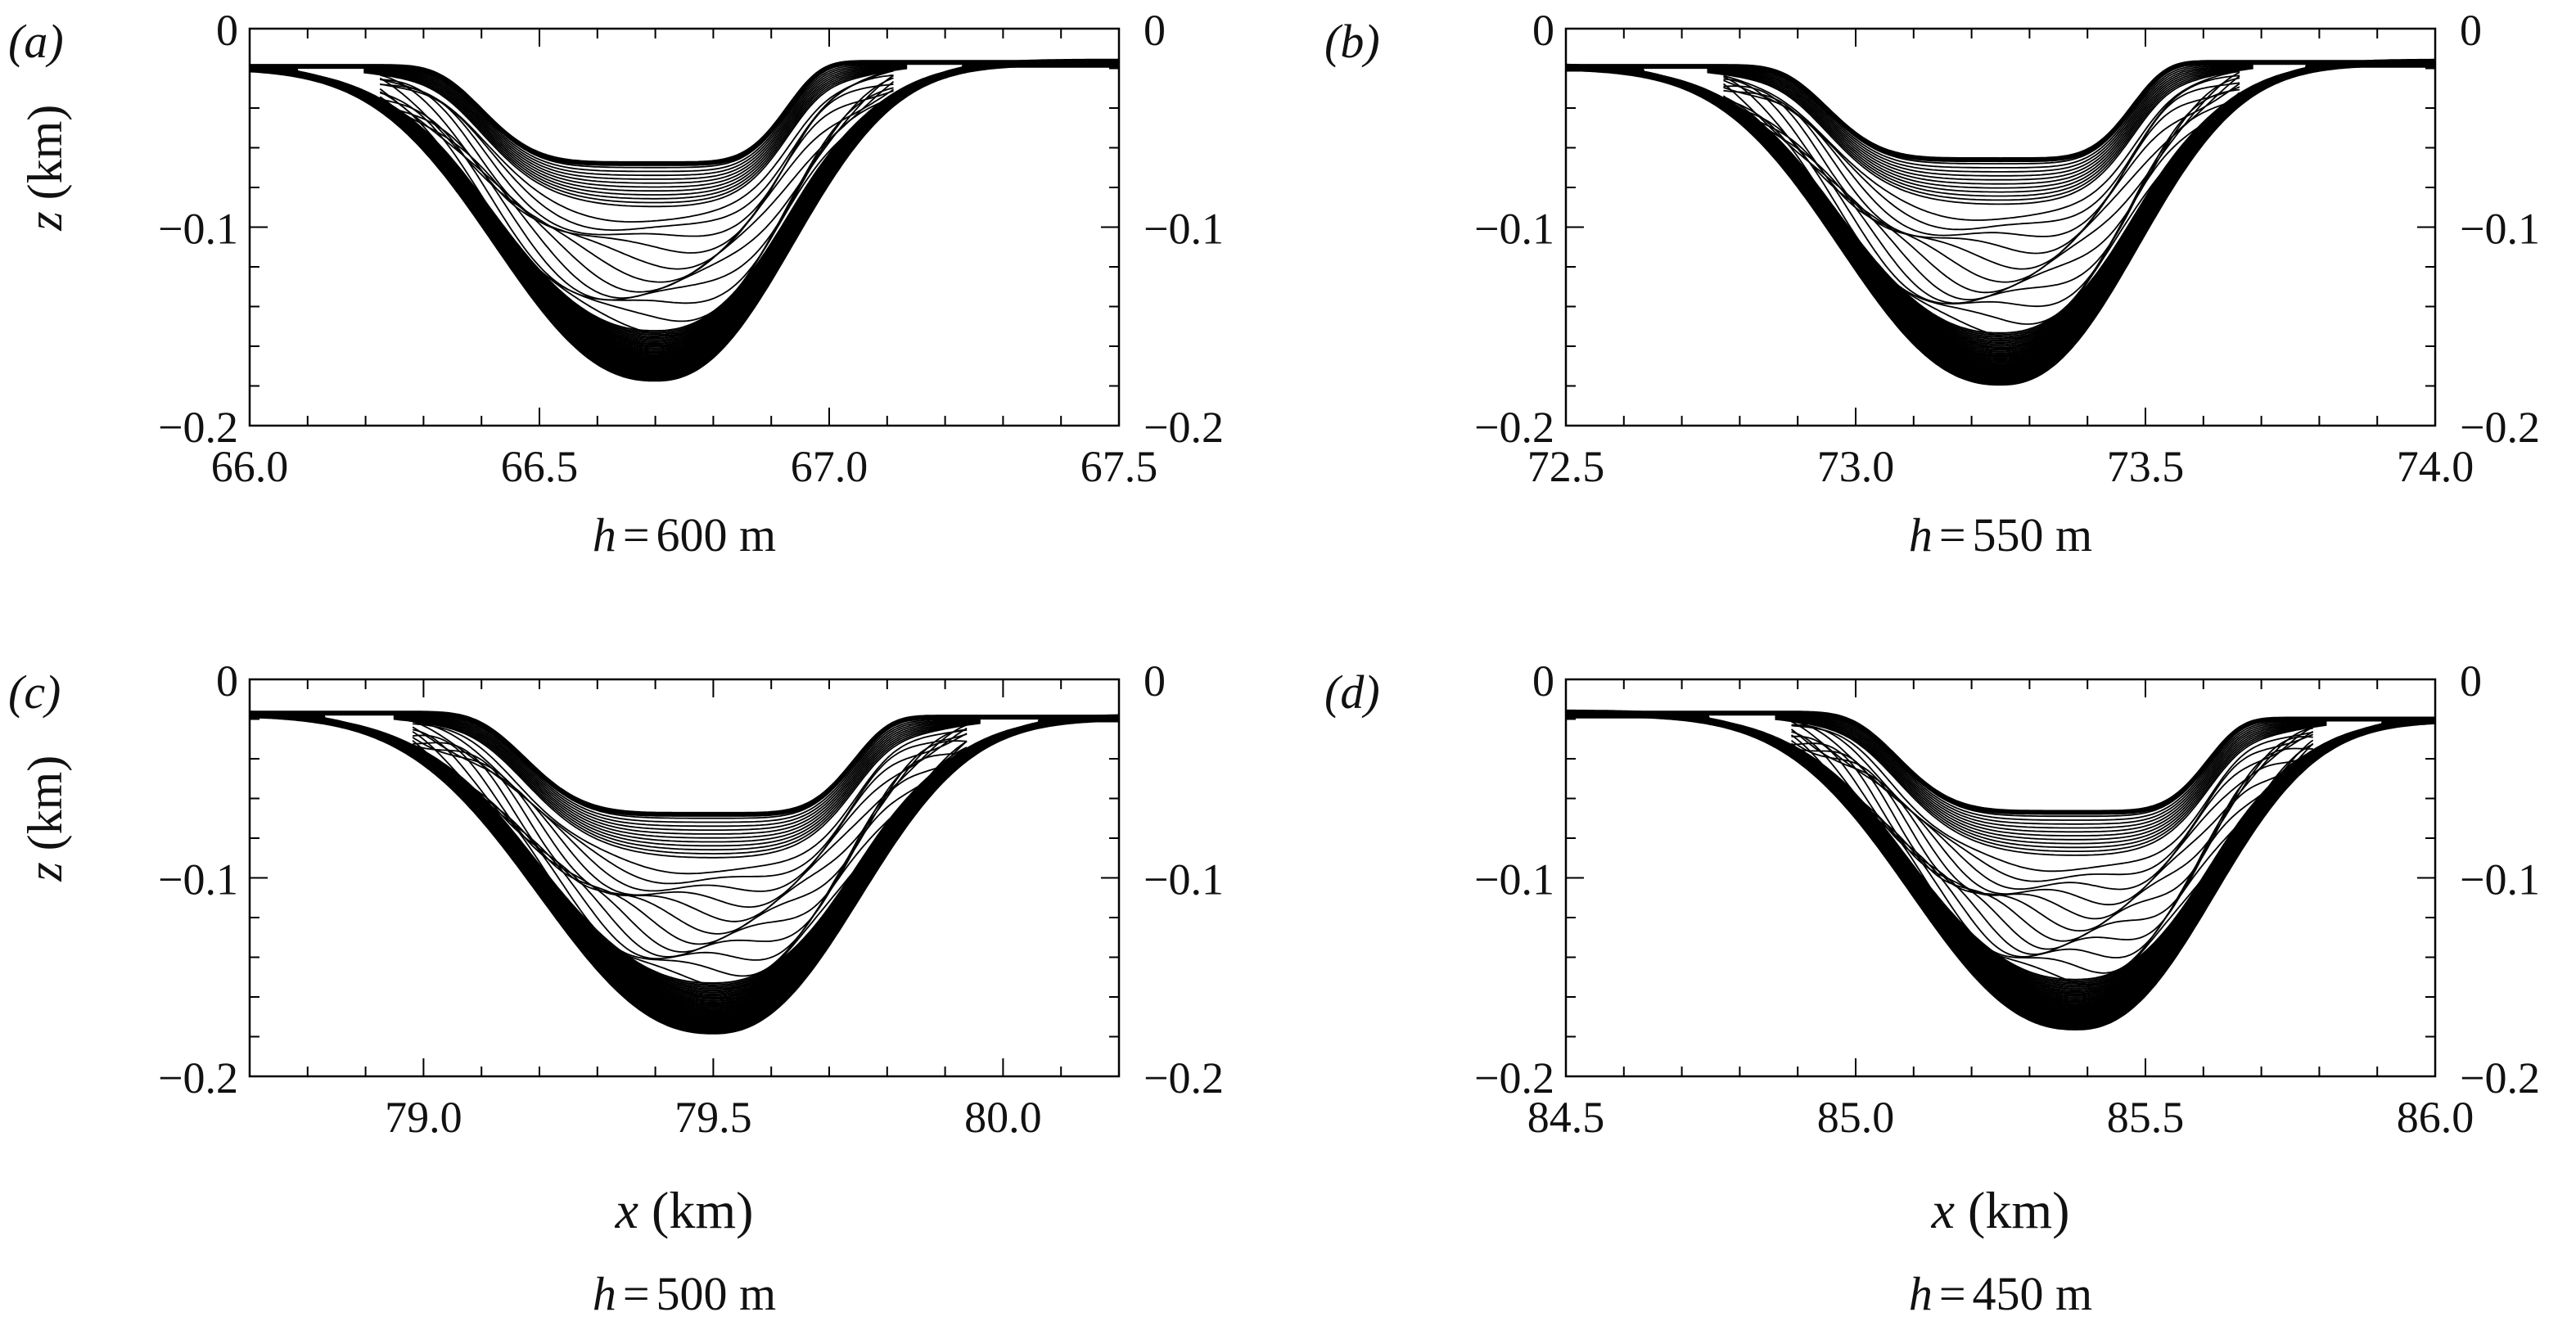 The image size is (2576, 1335). What do you see at coordinates (45, 221) in the screenshot?
I see `y-axis-variable: z` at bounding box center [45, 221].